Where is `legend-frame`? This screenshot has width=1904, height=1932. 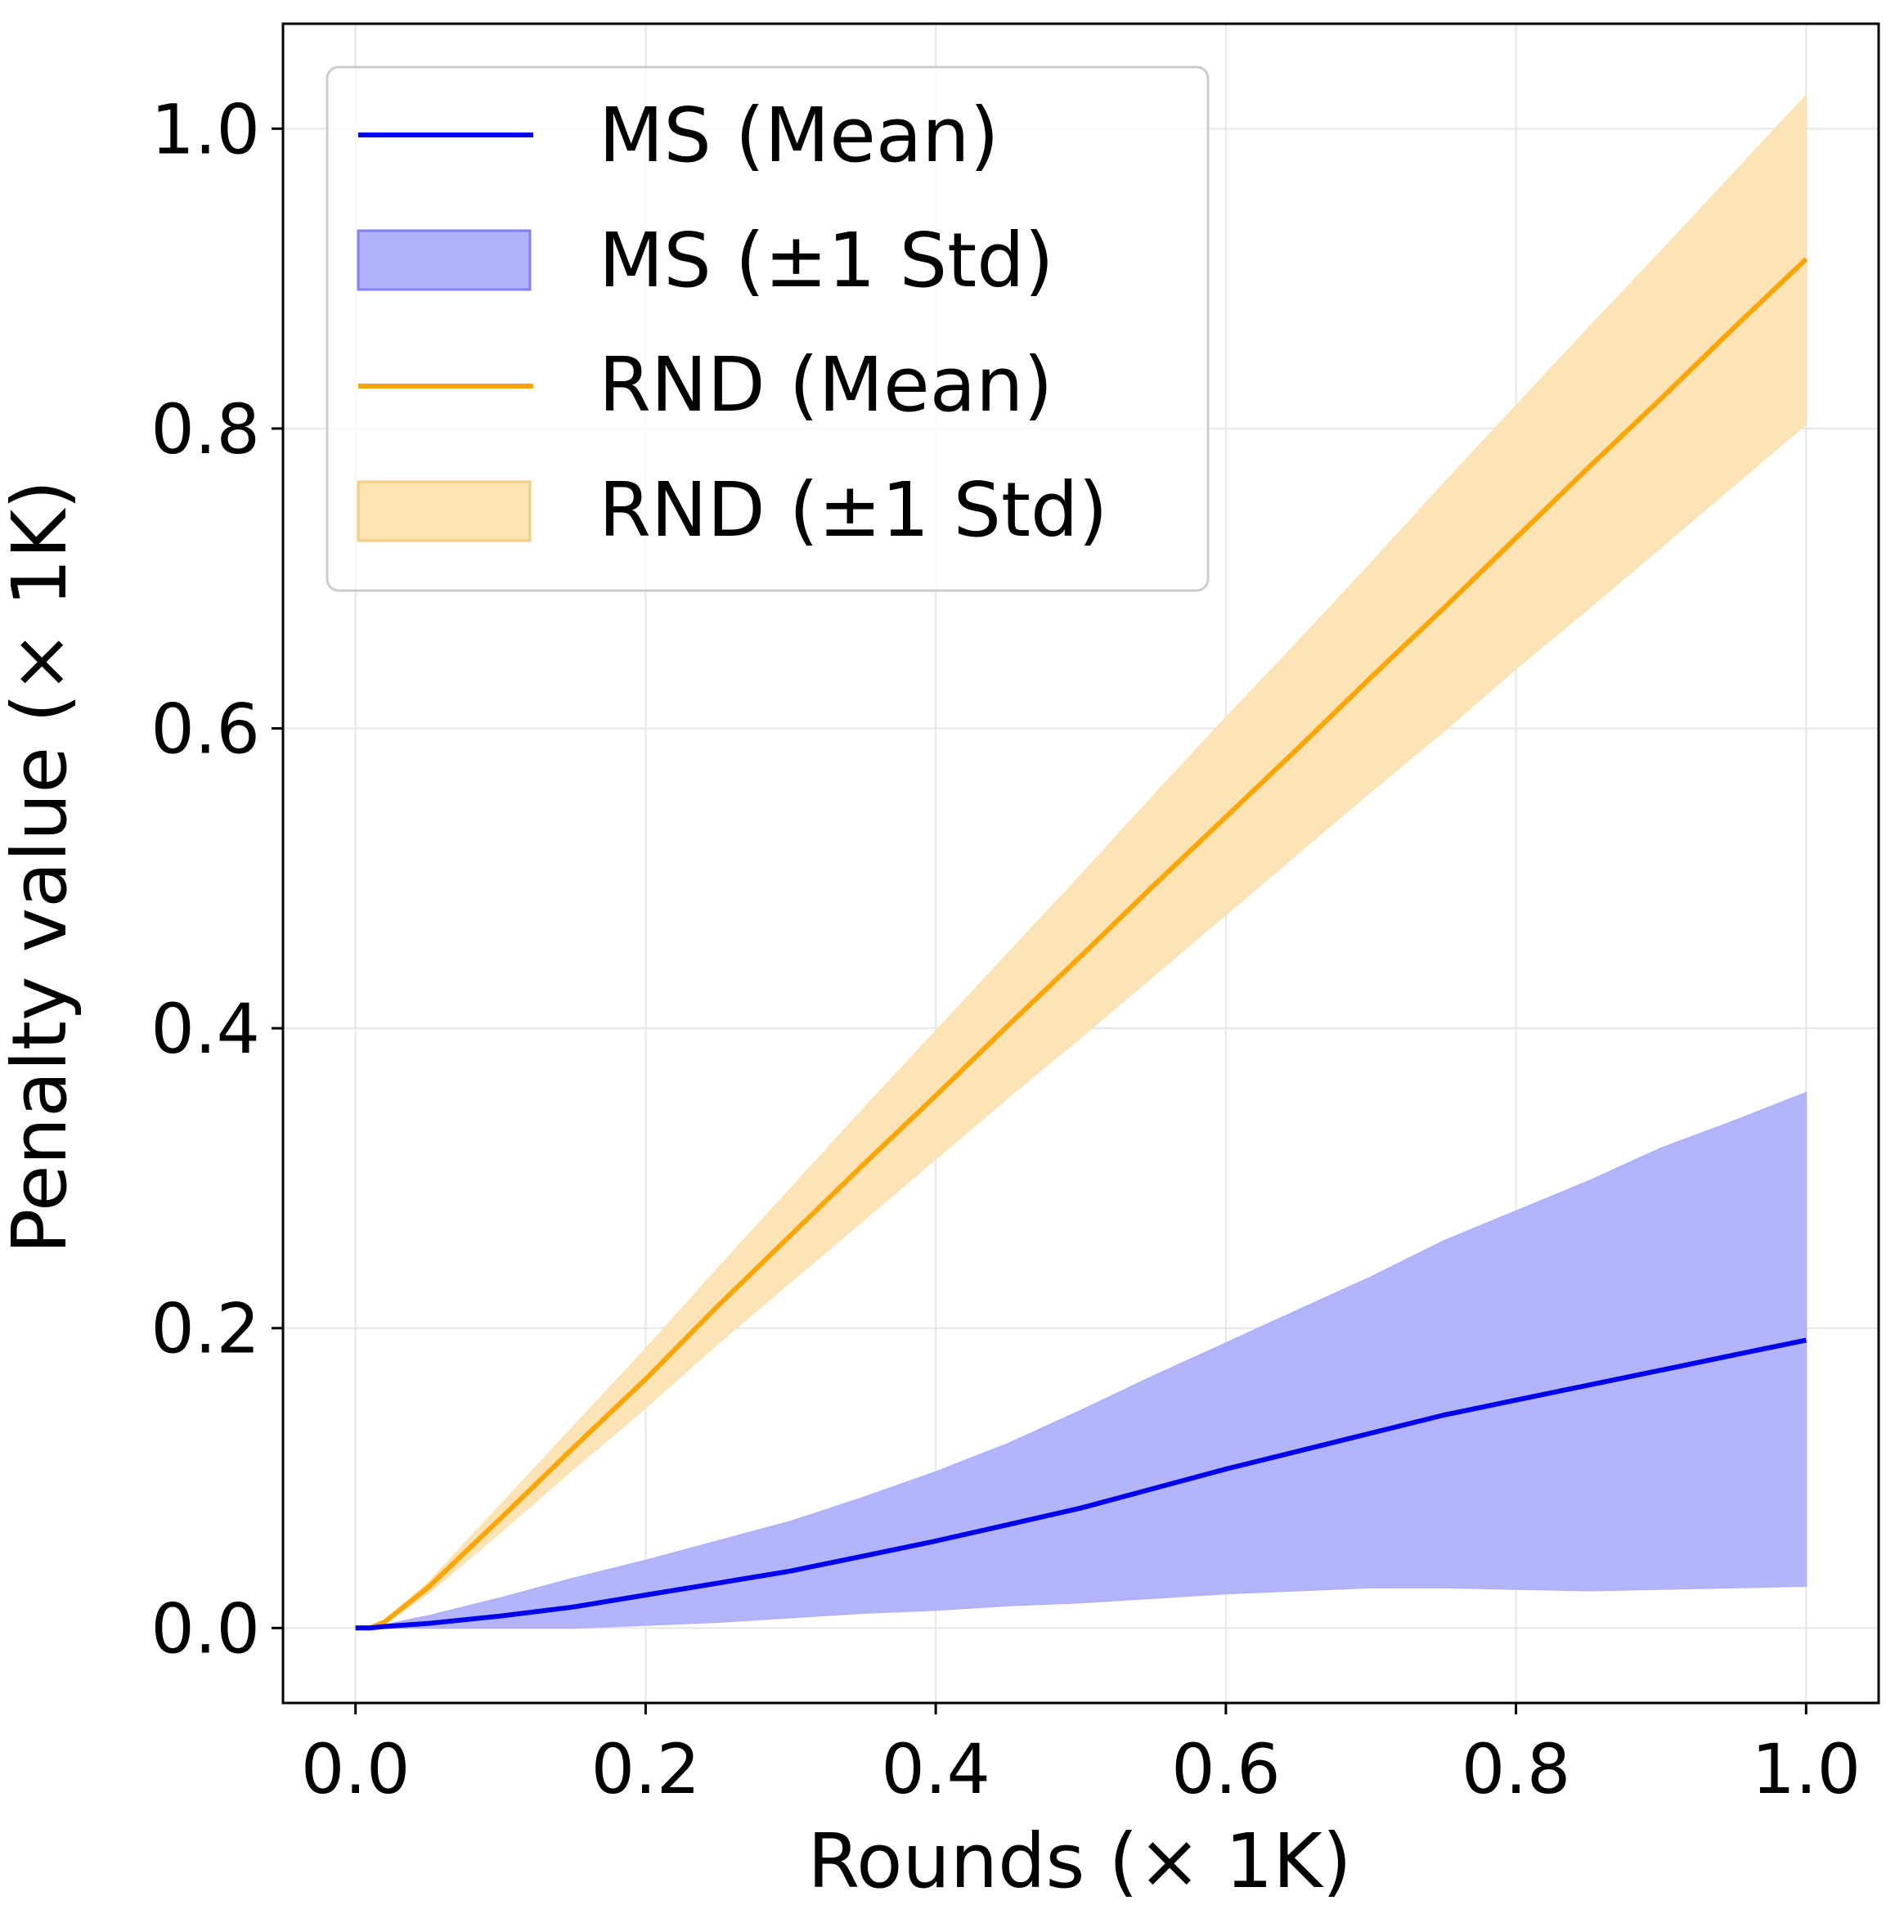 legend-frame is located at coordinates (768, 329).